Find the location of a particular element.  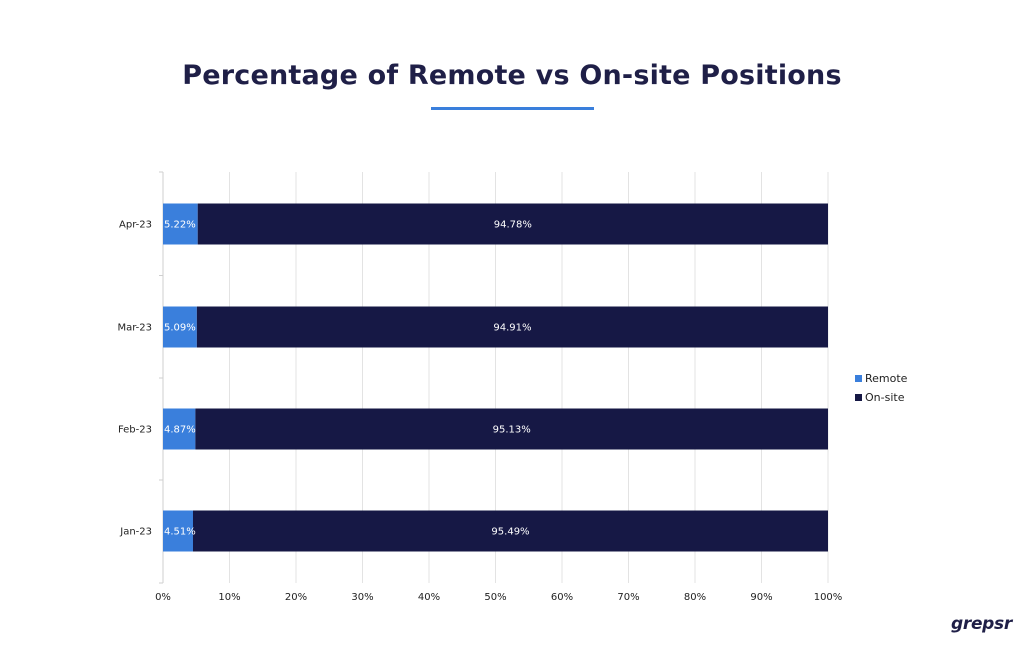

brand-logo: grepsr is located at coordinates (981, 624).